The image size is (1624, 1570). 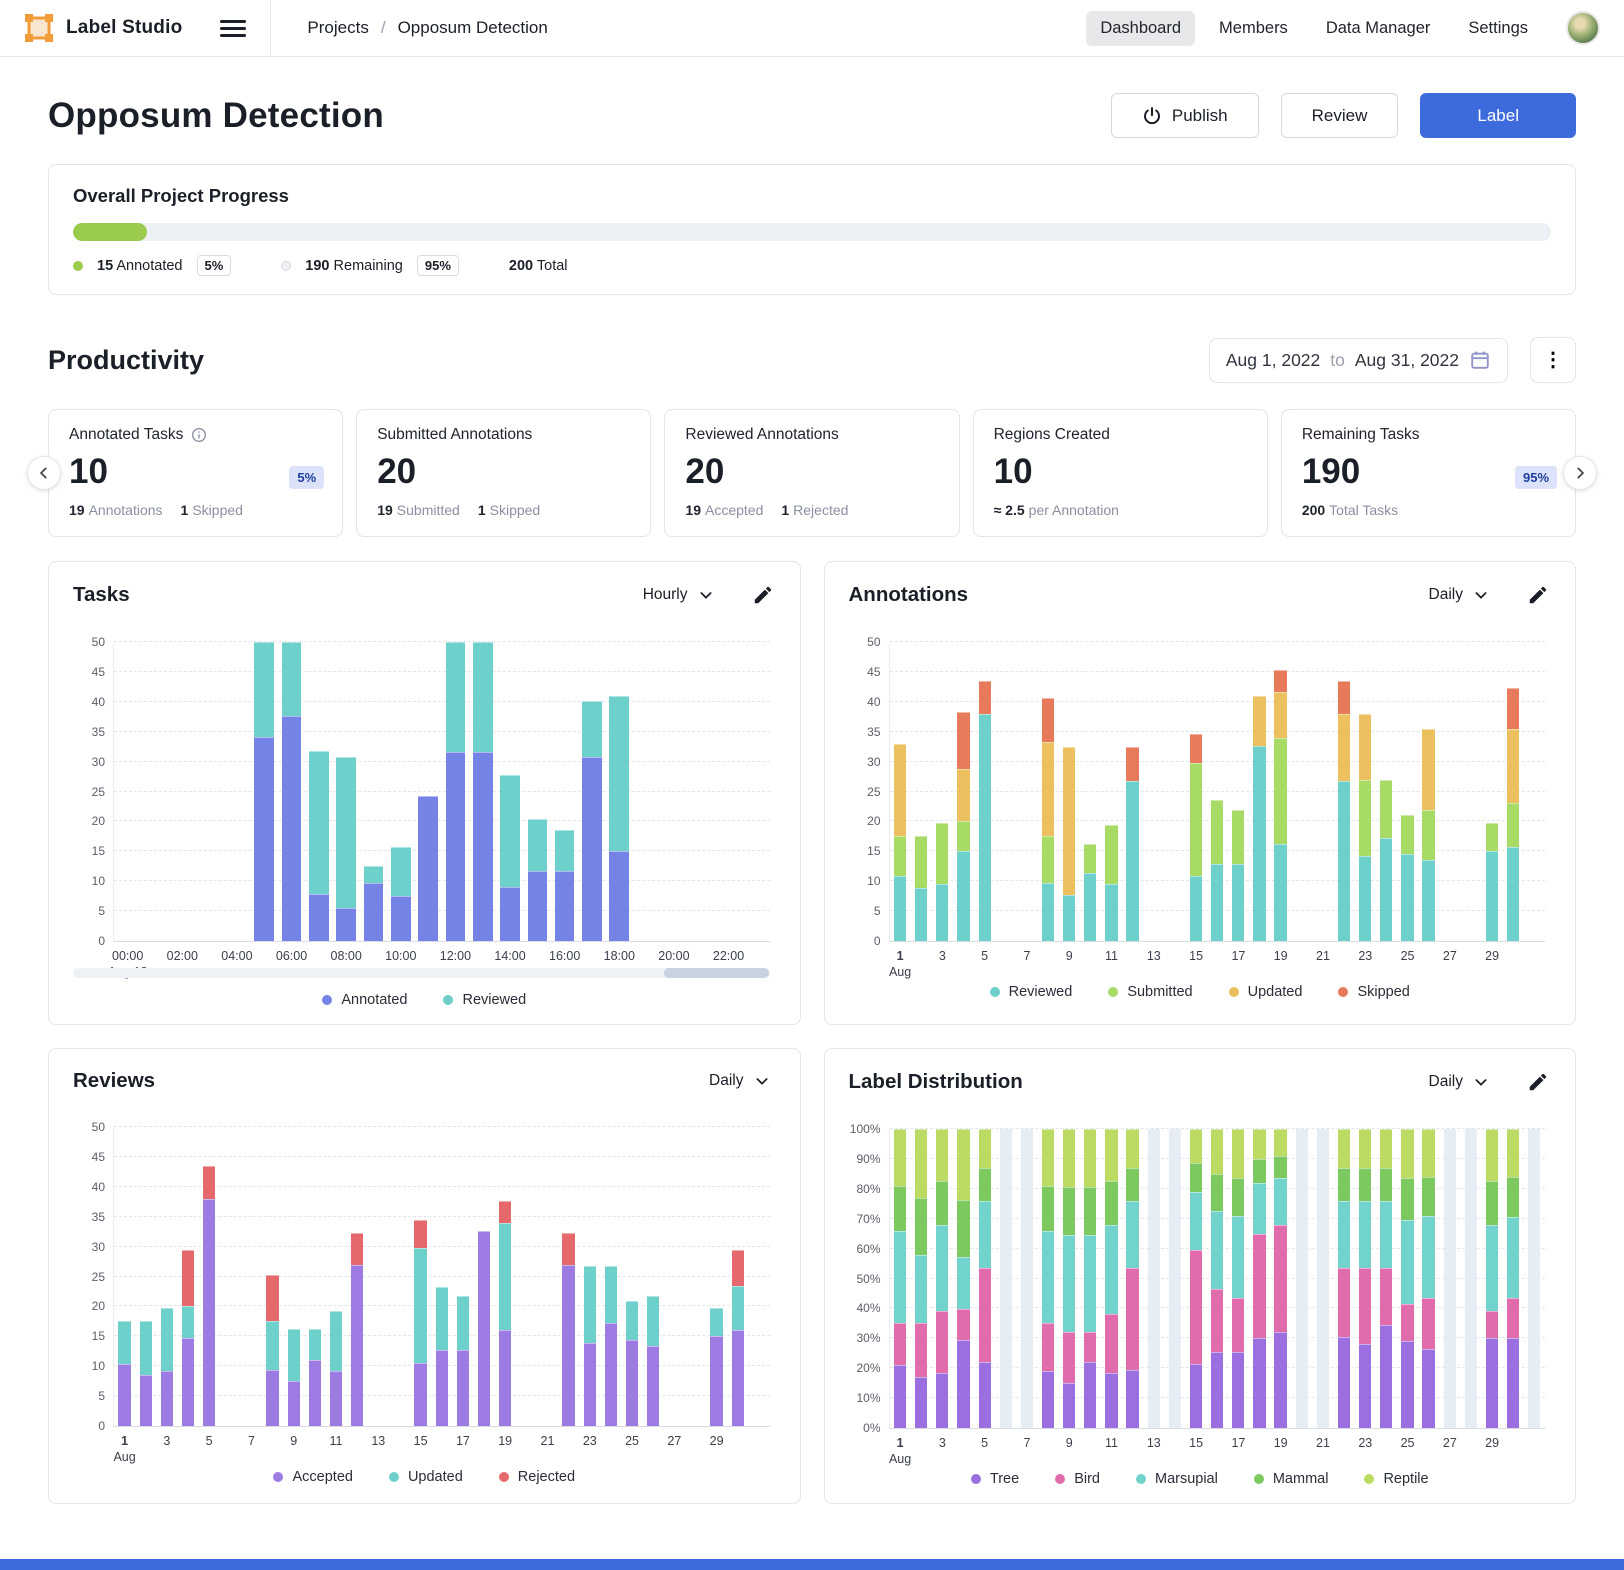 What do you see at coordinates (1331, 471) in the screenshot?
I see `stat-card-value: 190` at bounding box center [1331, 471].